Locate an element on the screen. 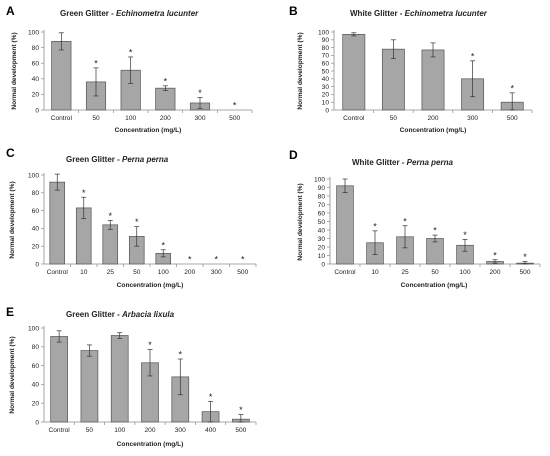  title-species: Arbacia lixula is located at coordinates (148, 314).